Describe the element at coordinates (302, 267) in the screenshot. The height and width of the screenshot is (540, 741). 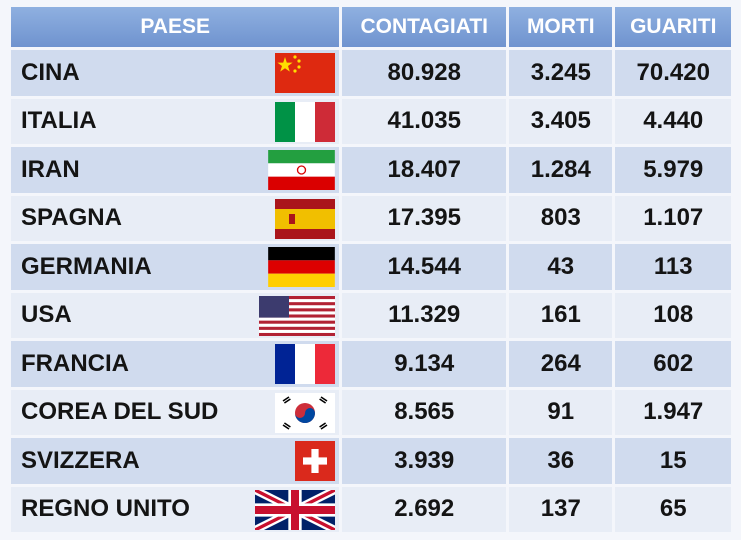
I see `germany-flag-icon` at that location.